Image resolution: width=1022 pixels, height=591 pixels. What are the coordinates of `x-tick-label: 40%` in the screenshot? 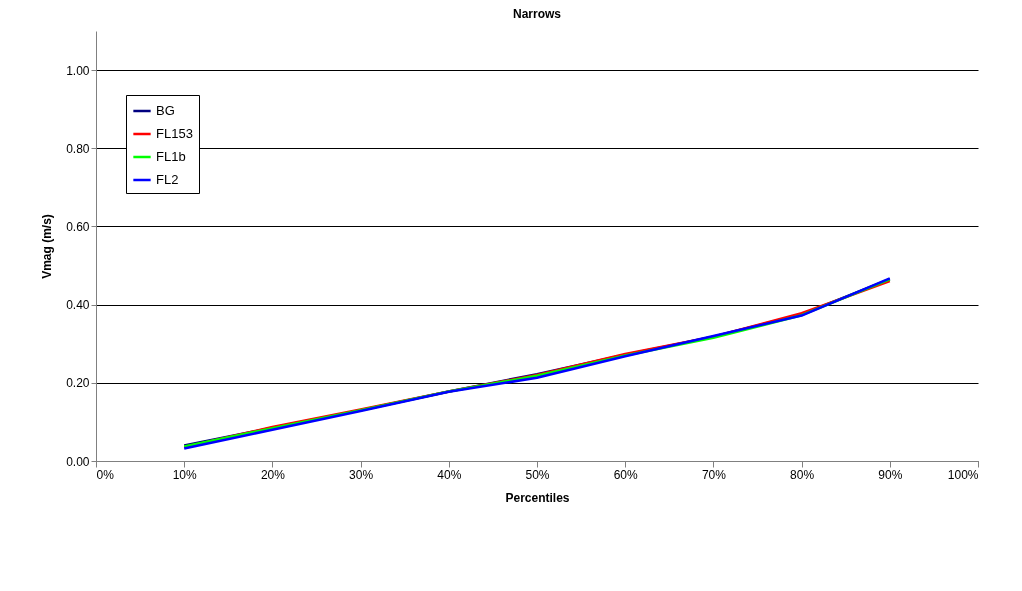 It's located at (449, 474).